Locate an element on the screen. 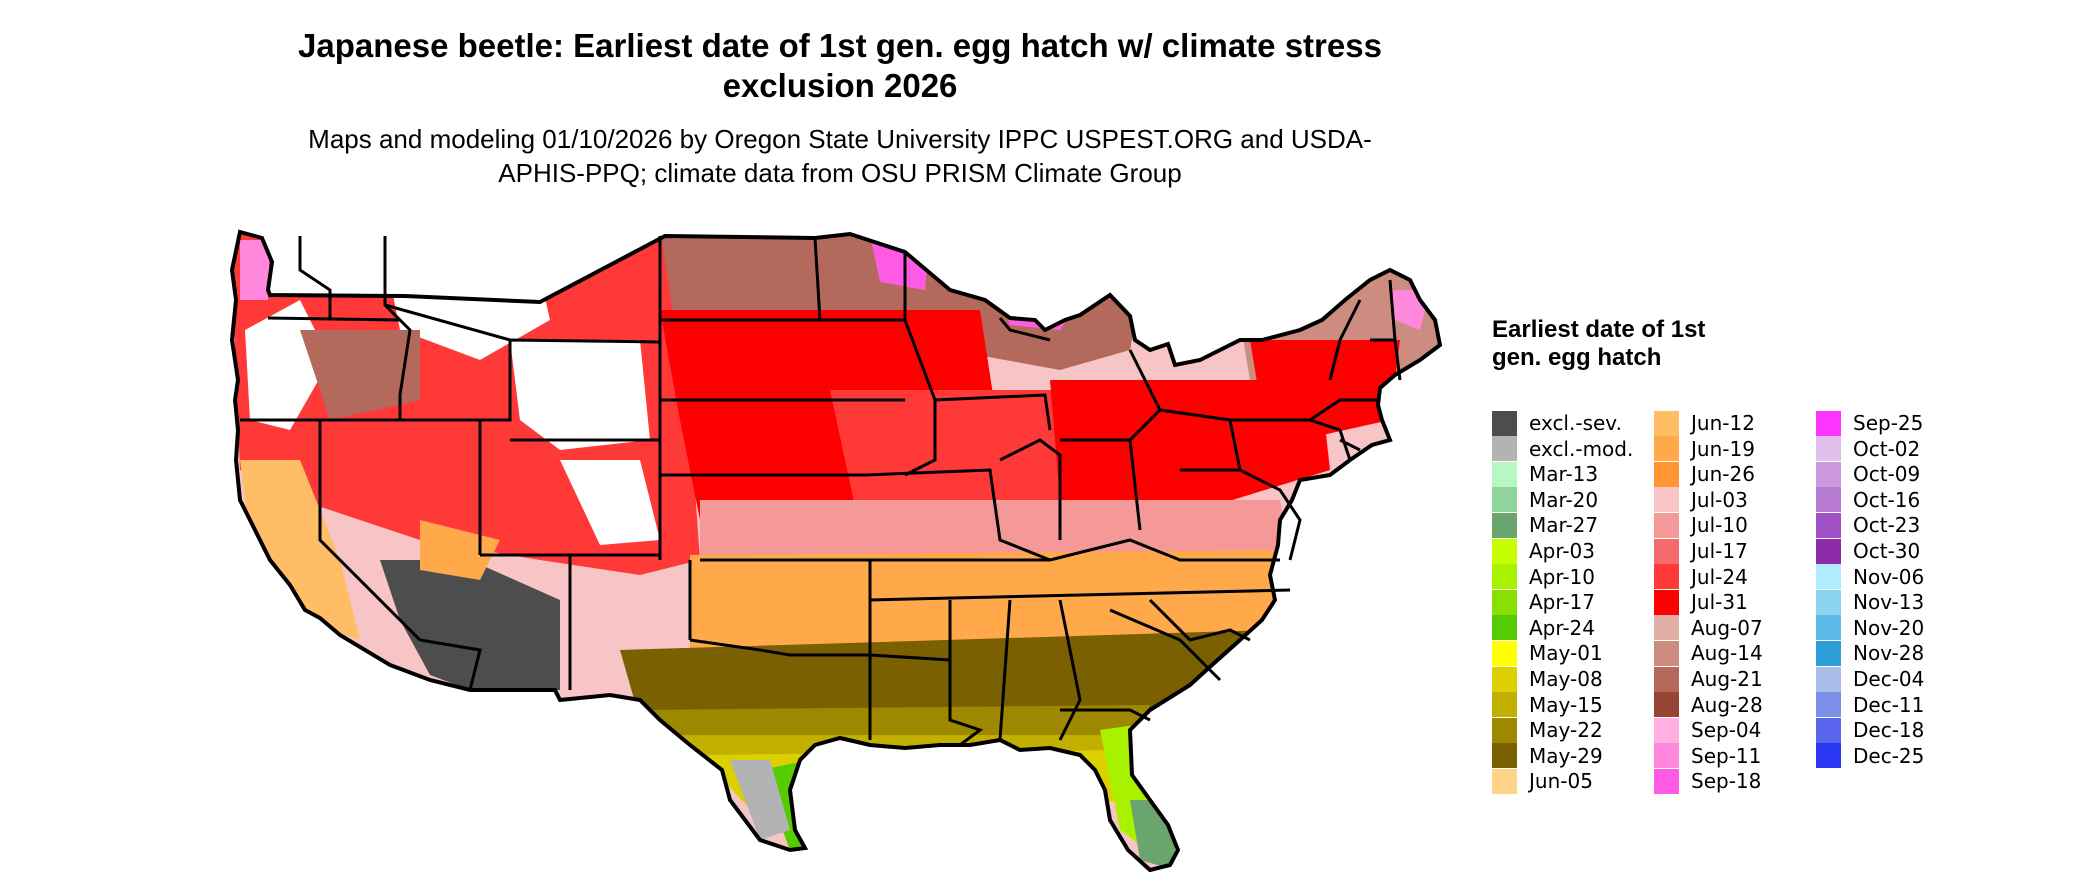  legend-item: Jul-03 is located at coordinates (1701, 500).